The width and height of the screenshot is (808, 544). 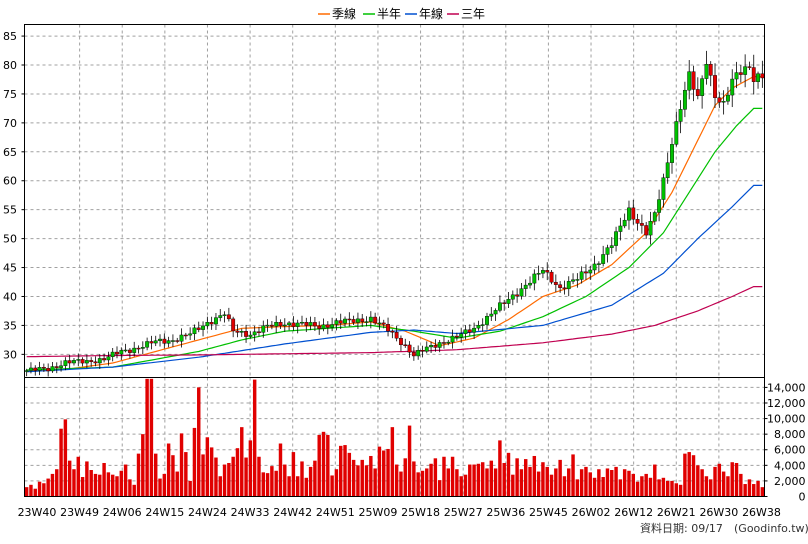 What do you see at coordinates (10, 354) in the screenshot?
I see `y-tick-label: 30` at bounding box center [10, 354].